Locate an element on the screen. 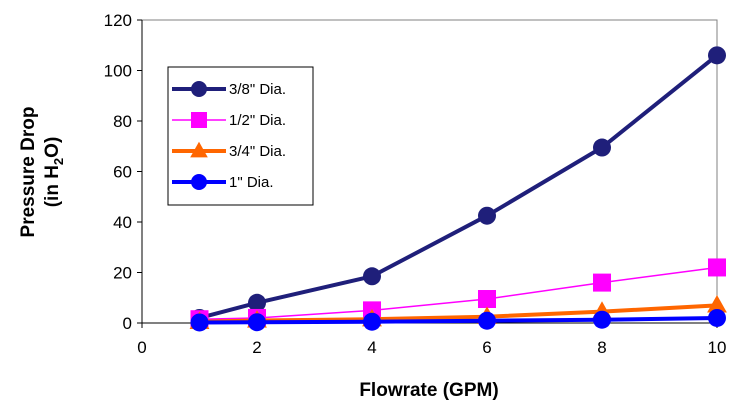 Image resolution: width=734 pixels, height=414 pixels. legend: 3/8" Dia. 1/2" Dia. 3/4" Dia. 1" Dia. is located at coordinates (240, 136).